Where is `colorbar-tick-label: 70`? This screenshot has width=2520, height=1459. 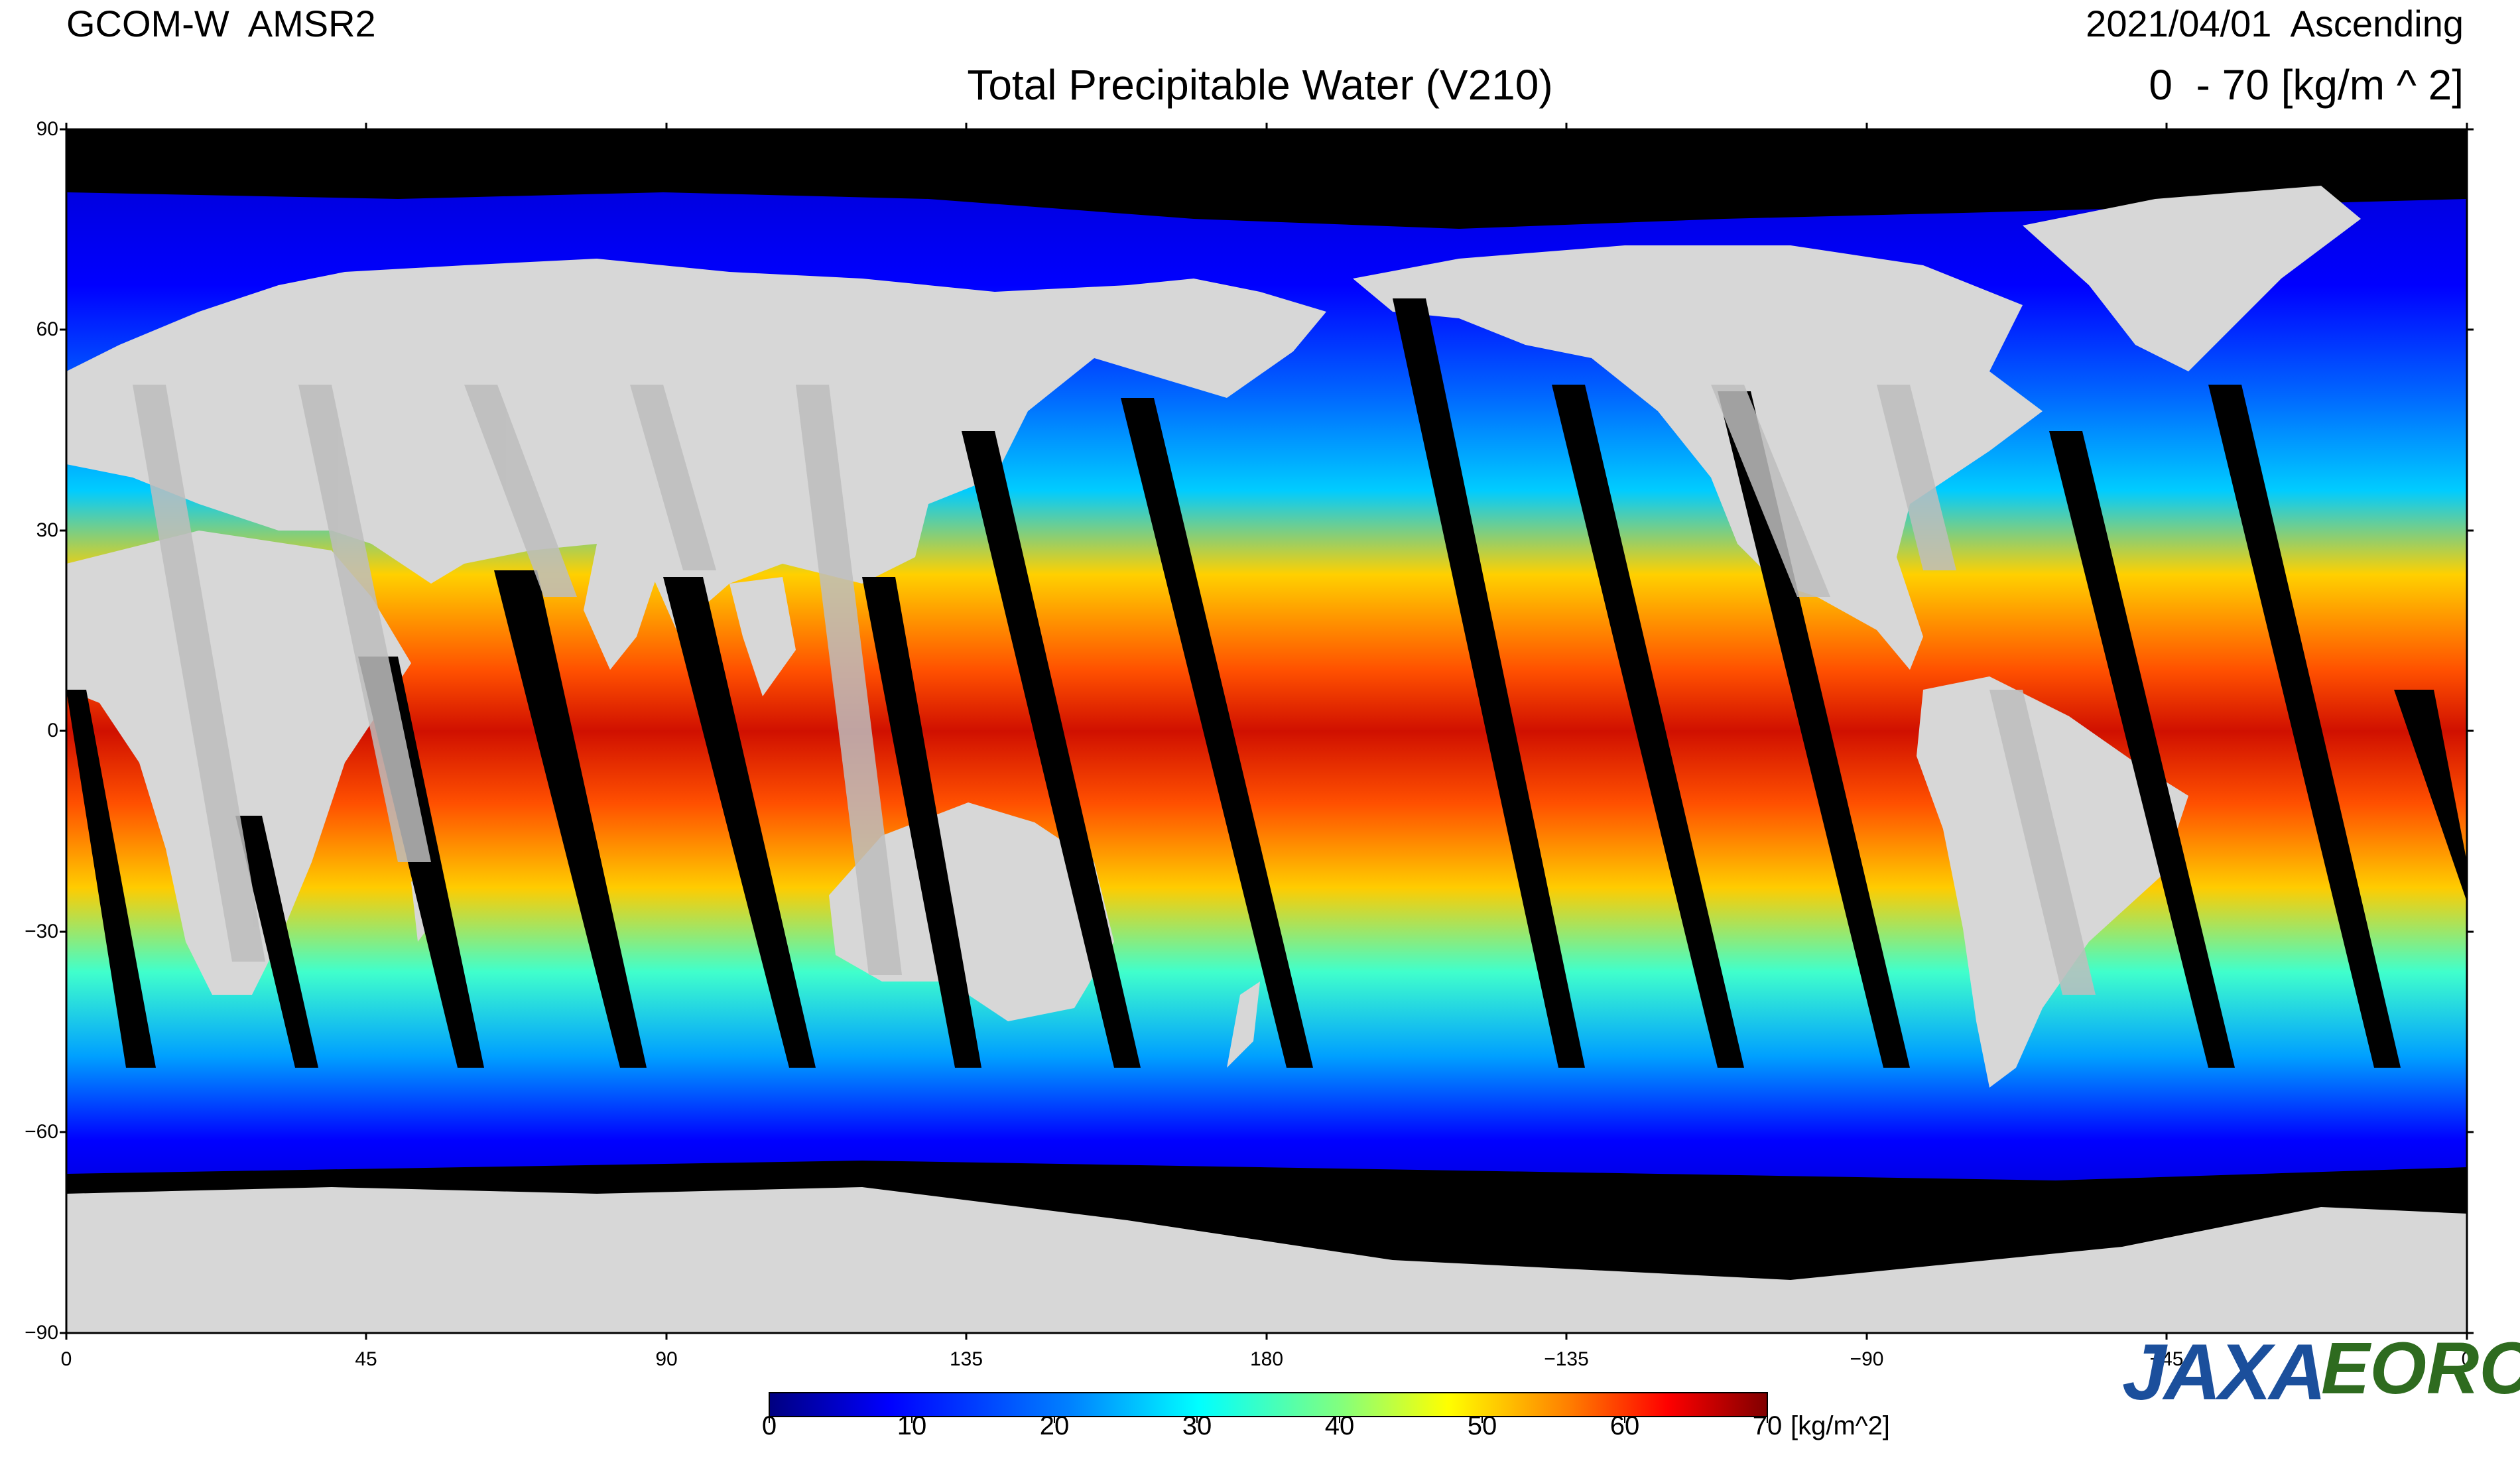
colorbar-tick-label: 70 is located at coordinates (1767, 1425).